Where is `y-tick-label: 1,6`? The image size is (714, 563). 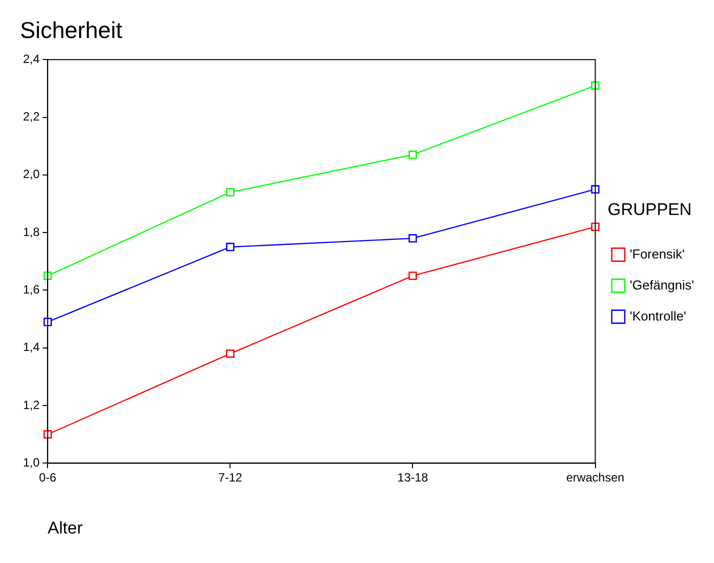 y-tick-label: 1,6 is located at coordinates (31, 289).